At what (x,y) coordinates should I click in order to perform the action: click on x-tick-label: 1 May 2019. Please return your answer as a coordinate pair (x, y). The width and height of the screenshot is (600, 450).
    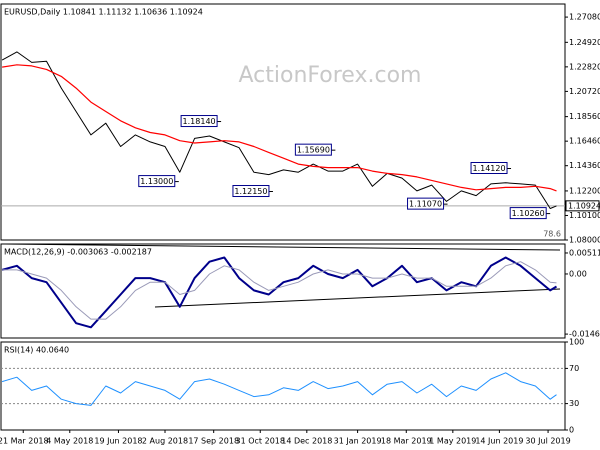
    Looking at the image, I should click on (452, 441).